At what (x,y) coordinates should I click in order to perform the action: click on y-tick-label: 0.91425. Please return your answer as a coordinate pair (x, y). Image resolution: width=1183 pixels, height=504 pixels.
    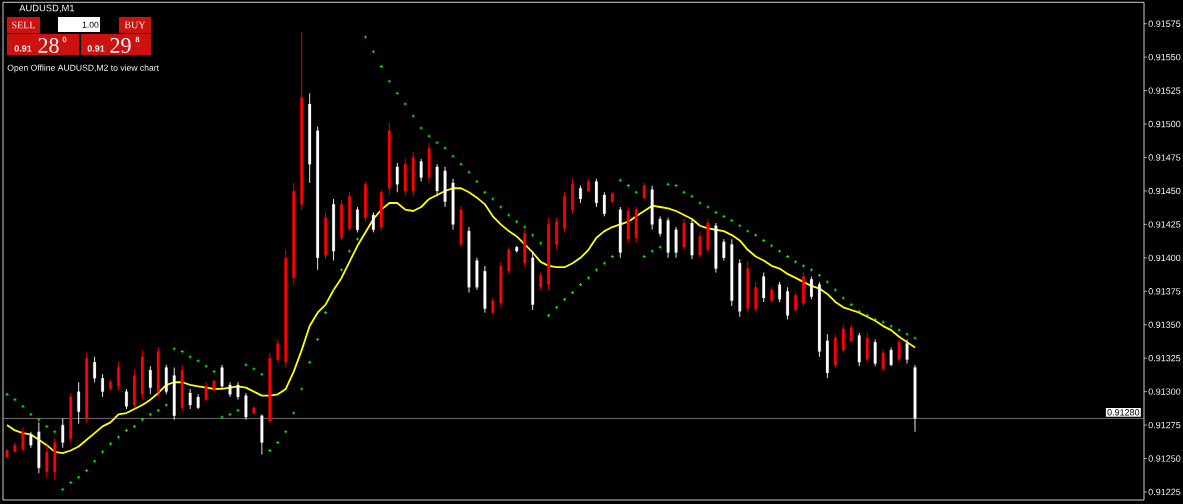
    Looking at the image, I should click on (1164, 224).